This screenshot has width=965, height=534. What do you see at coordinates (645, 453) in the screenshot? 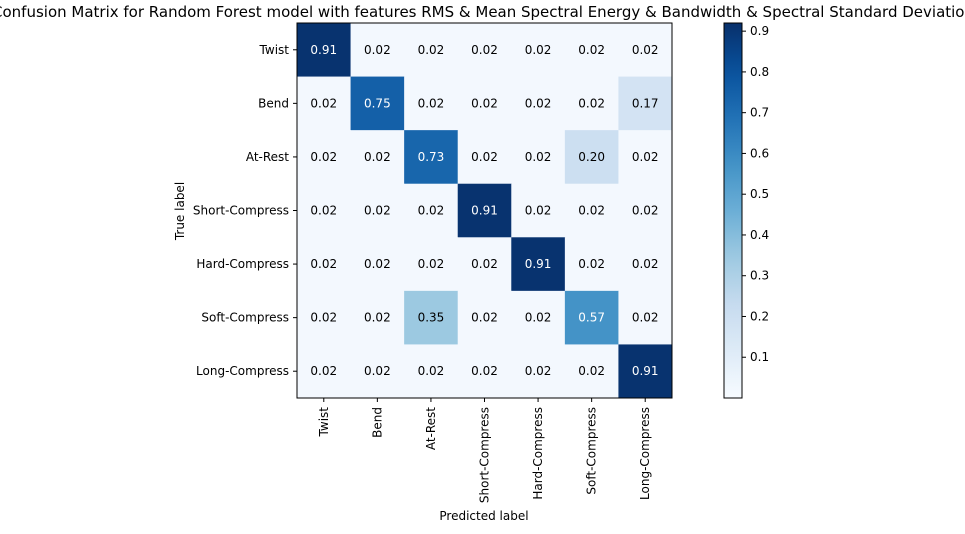
I see `x-tick-label: Long-Compress` at bounding box center [645, 453].